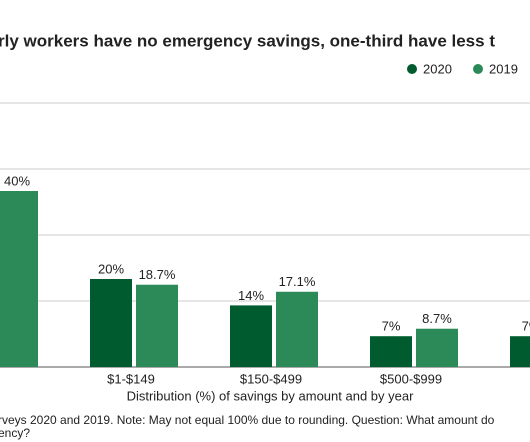  What do you see at coordinates (297, 281) in the screenshot?
I see `data-label: 17.1%` at bounding box center [297, 281].